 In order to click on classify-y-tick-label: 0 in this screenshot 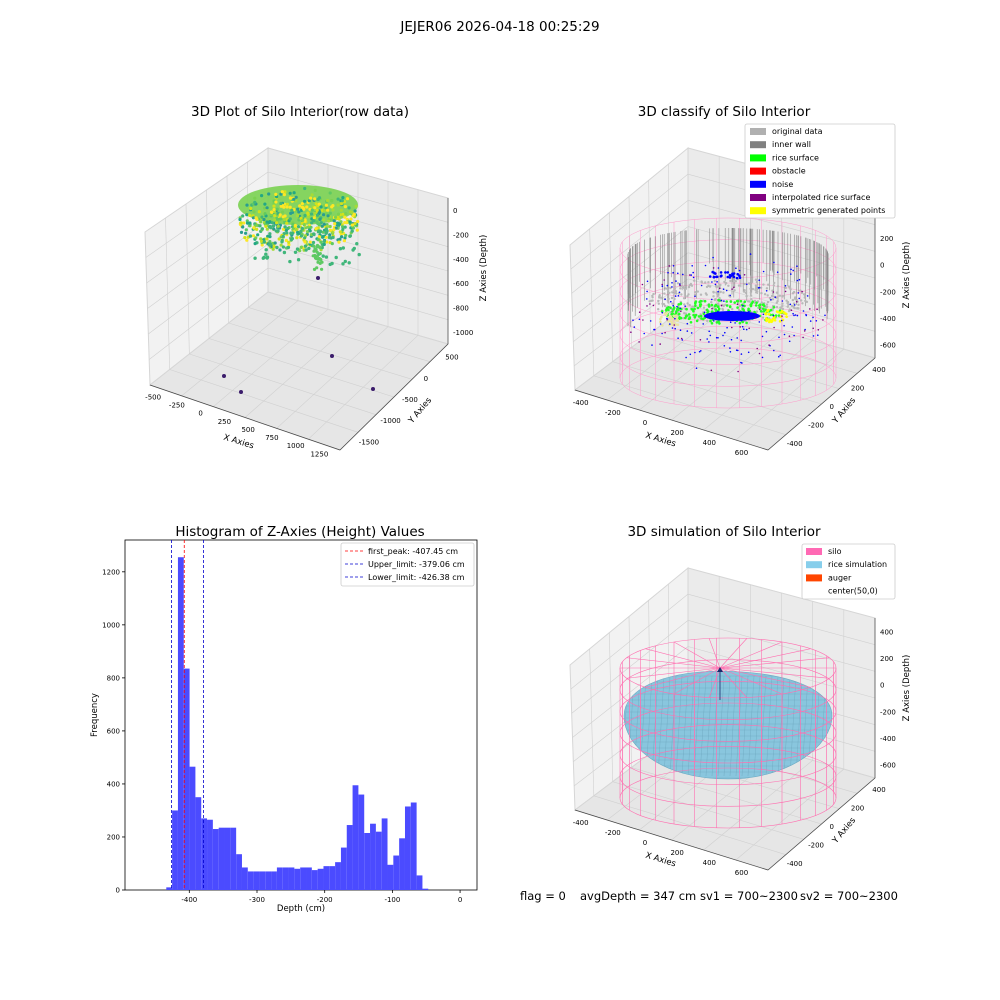, I will do `click(832, 407)`.